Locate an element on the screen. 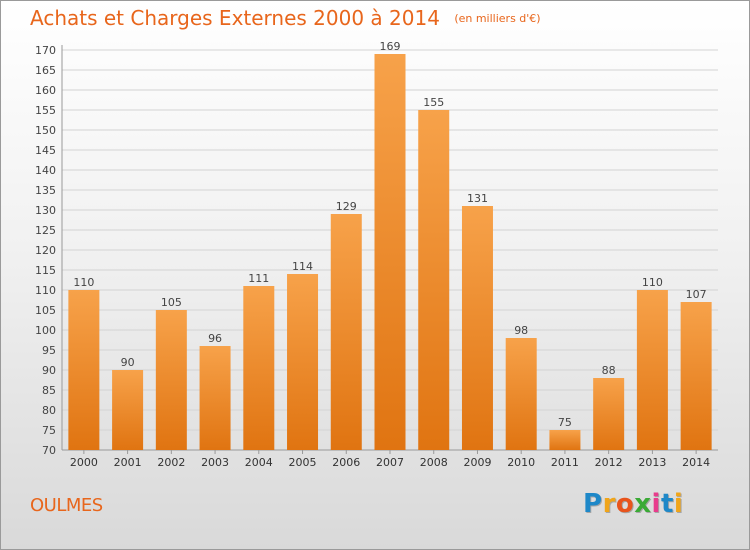  y-tick-label: 150 is located at coordinates (45, 130).